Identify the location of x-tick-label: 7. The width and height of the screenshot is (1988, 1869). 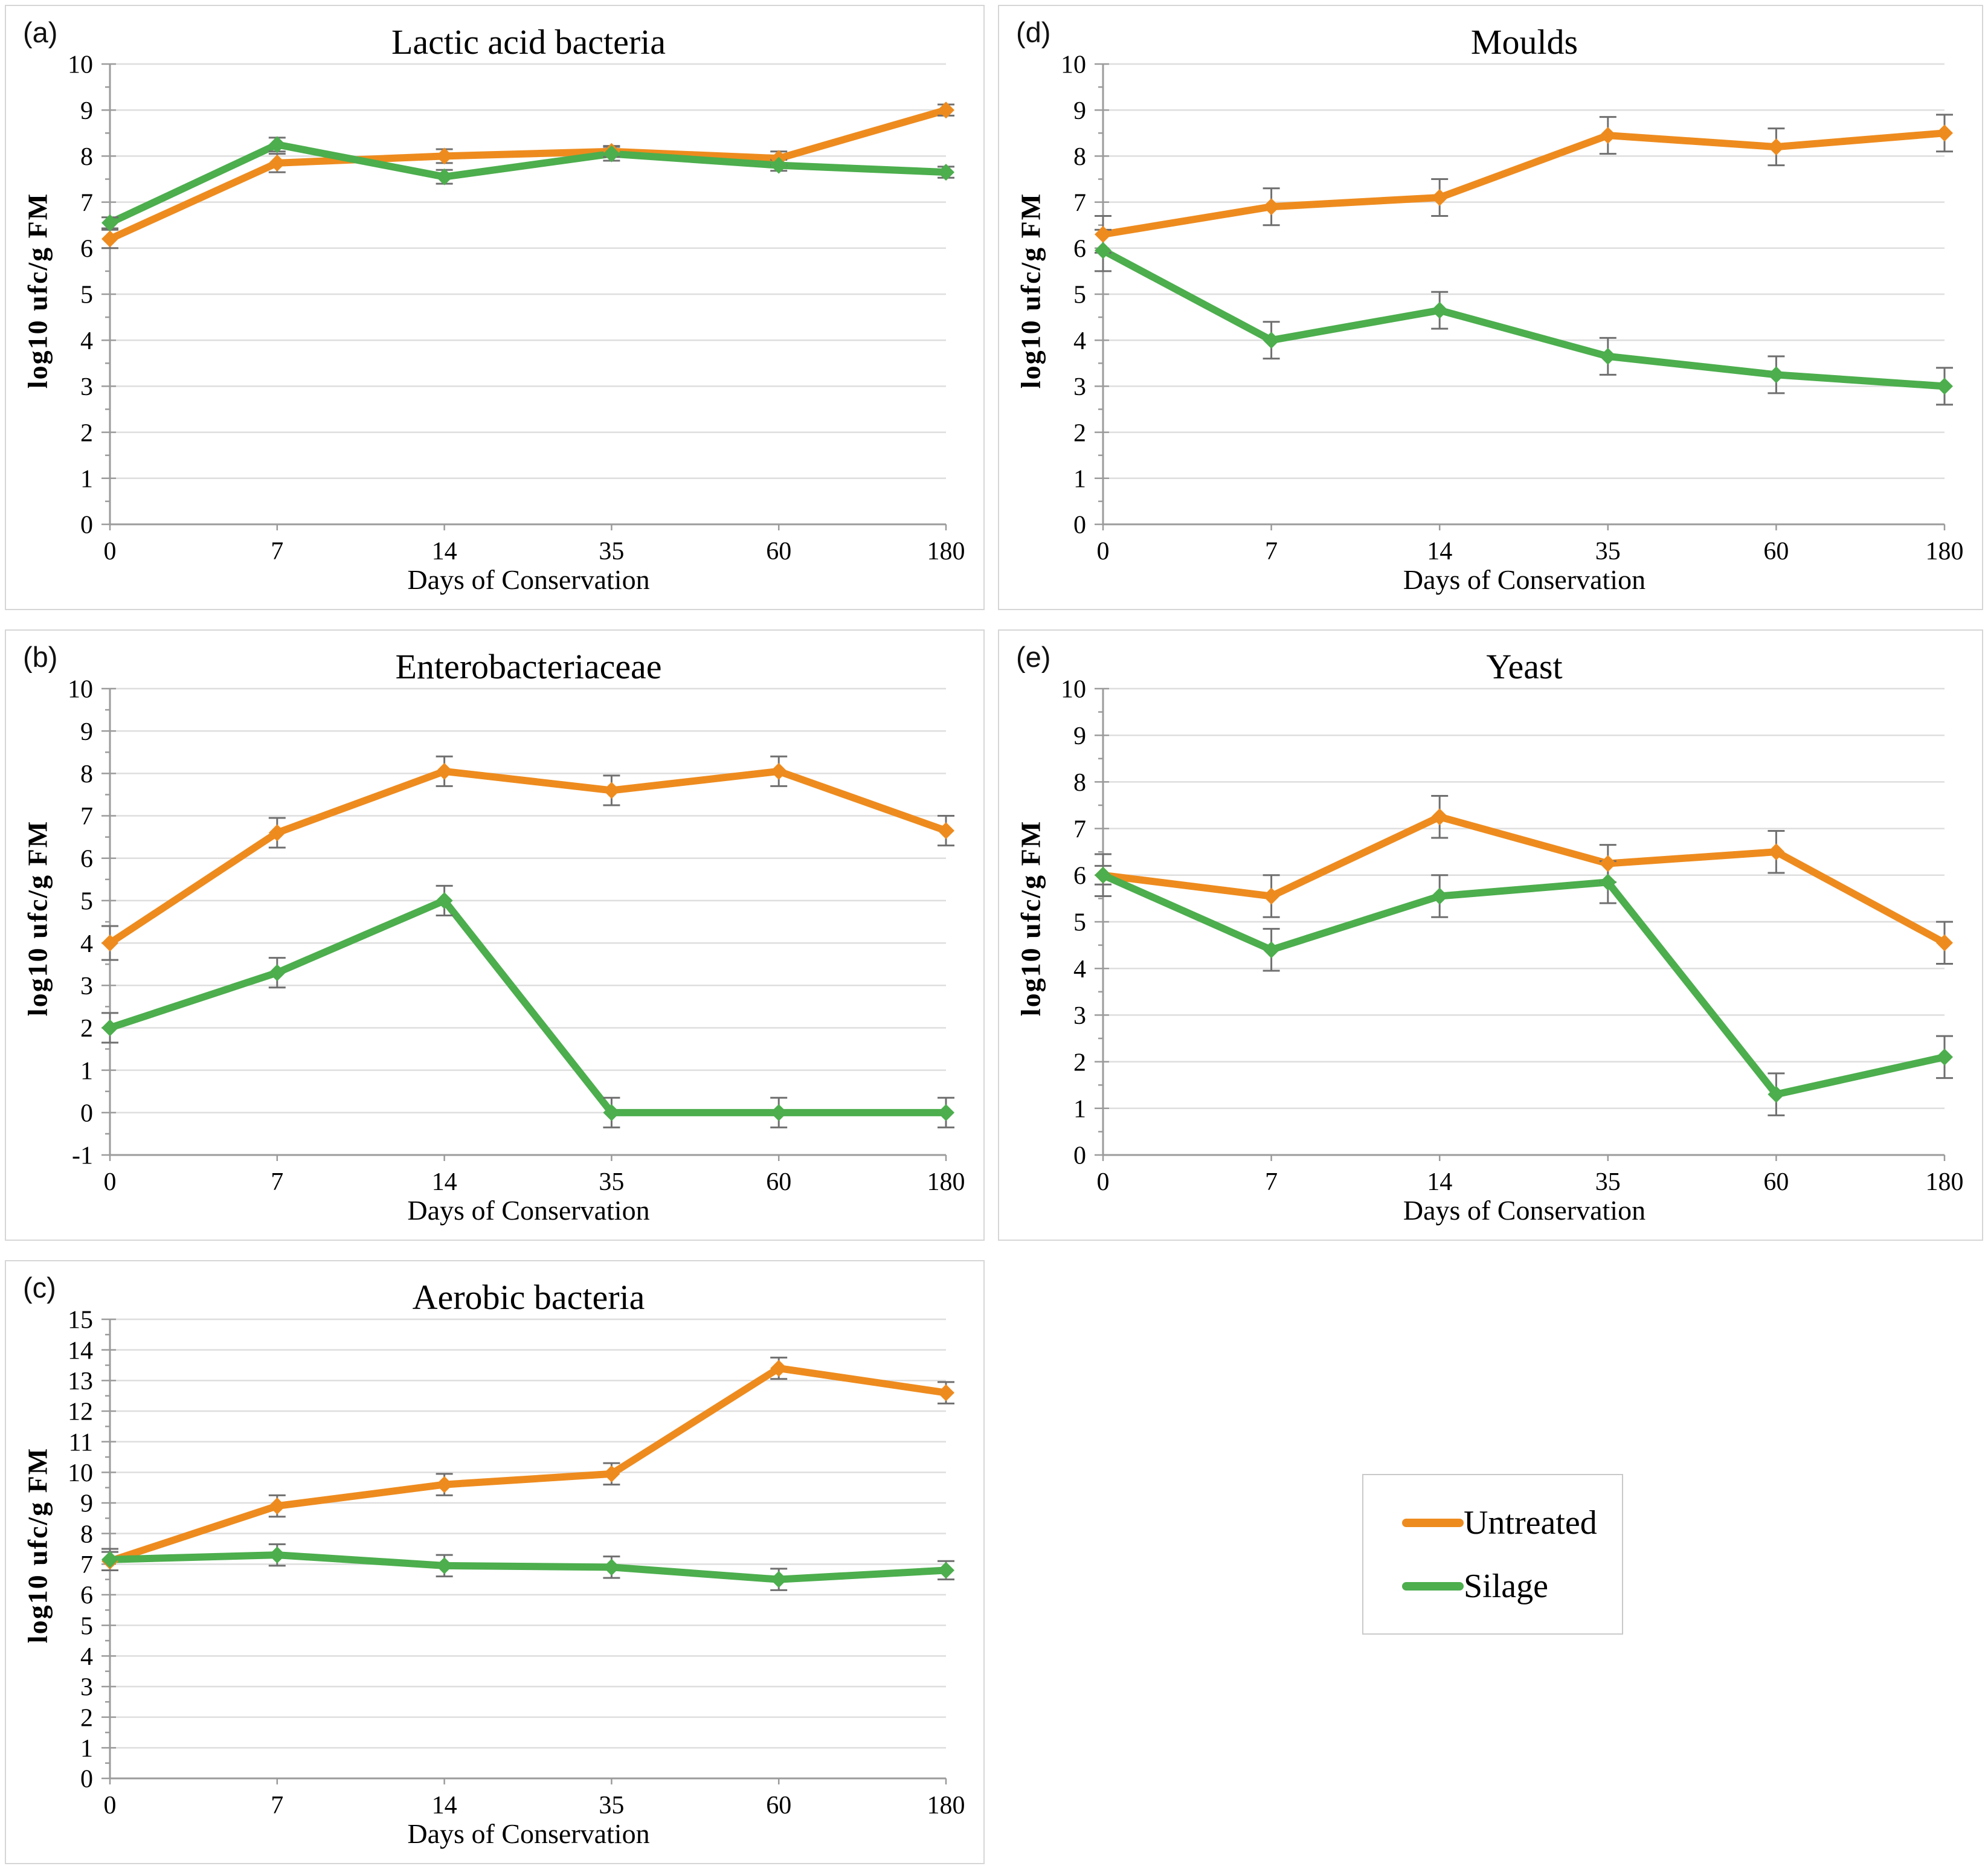
(1271, 1182).